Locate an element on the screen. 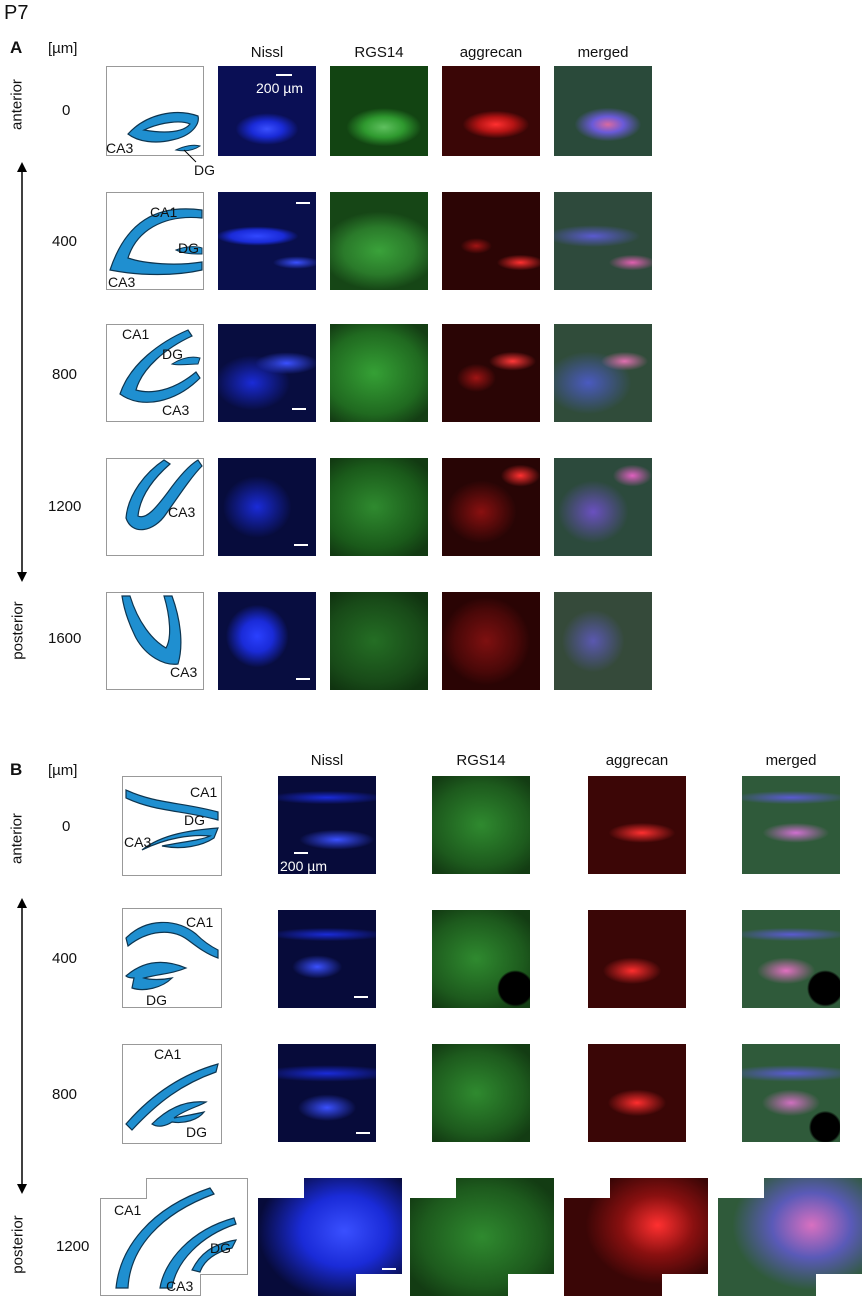 This screenshot has width=868, height=1300. micrograph-b-0-rgs14 is located at coordinates (481, 825).